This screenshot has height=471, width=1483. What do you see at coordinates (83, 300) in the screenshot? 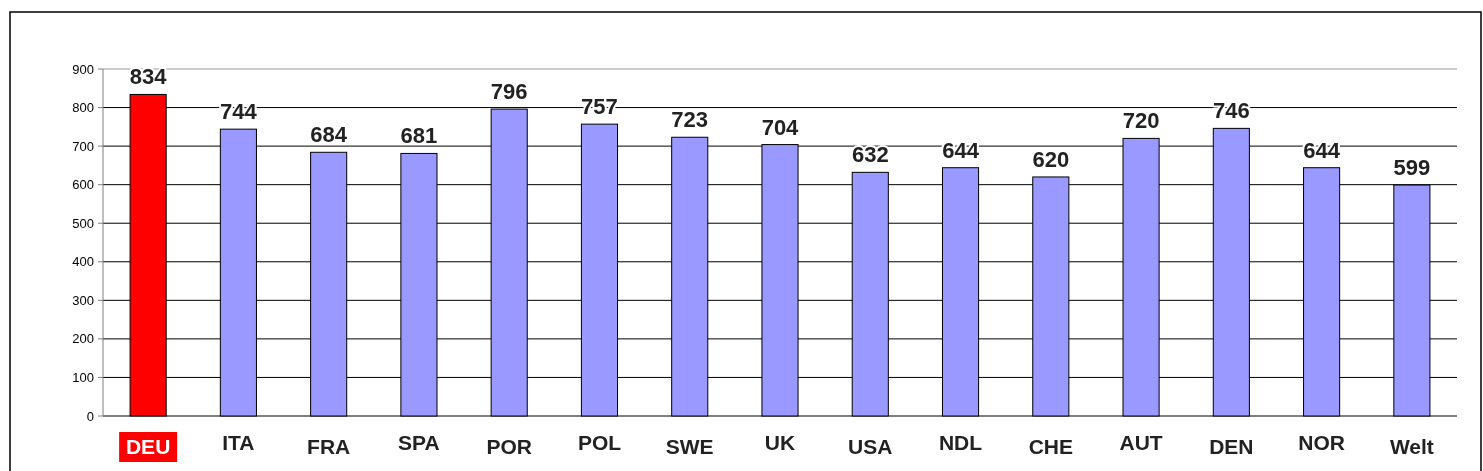
I see `y-tick-label: 300` at bounding box center [83, 300].